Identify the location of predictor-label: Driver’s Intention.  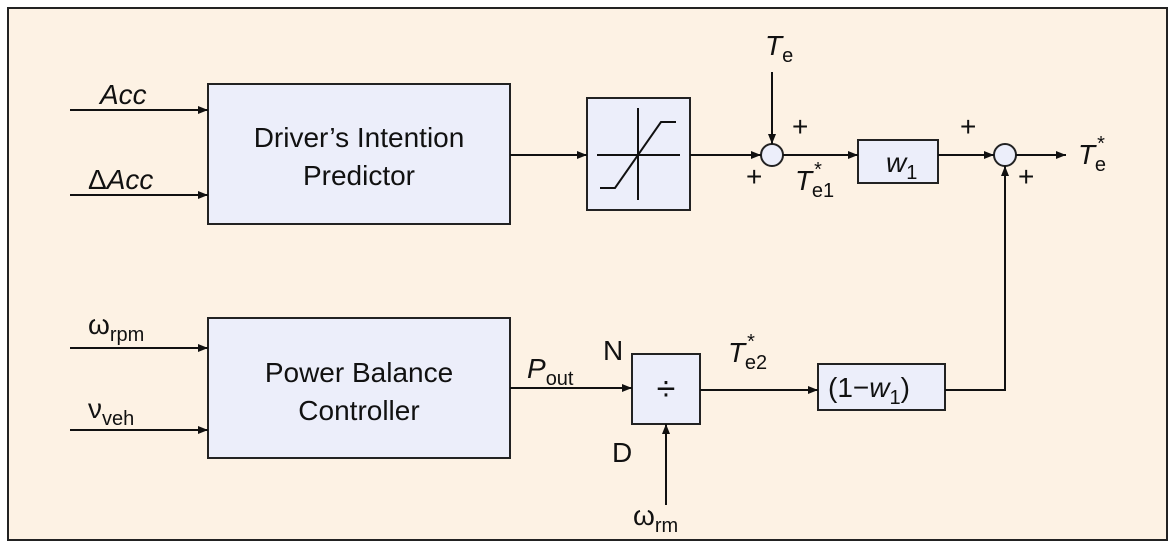
(359, 137).